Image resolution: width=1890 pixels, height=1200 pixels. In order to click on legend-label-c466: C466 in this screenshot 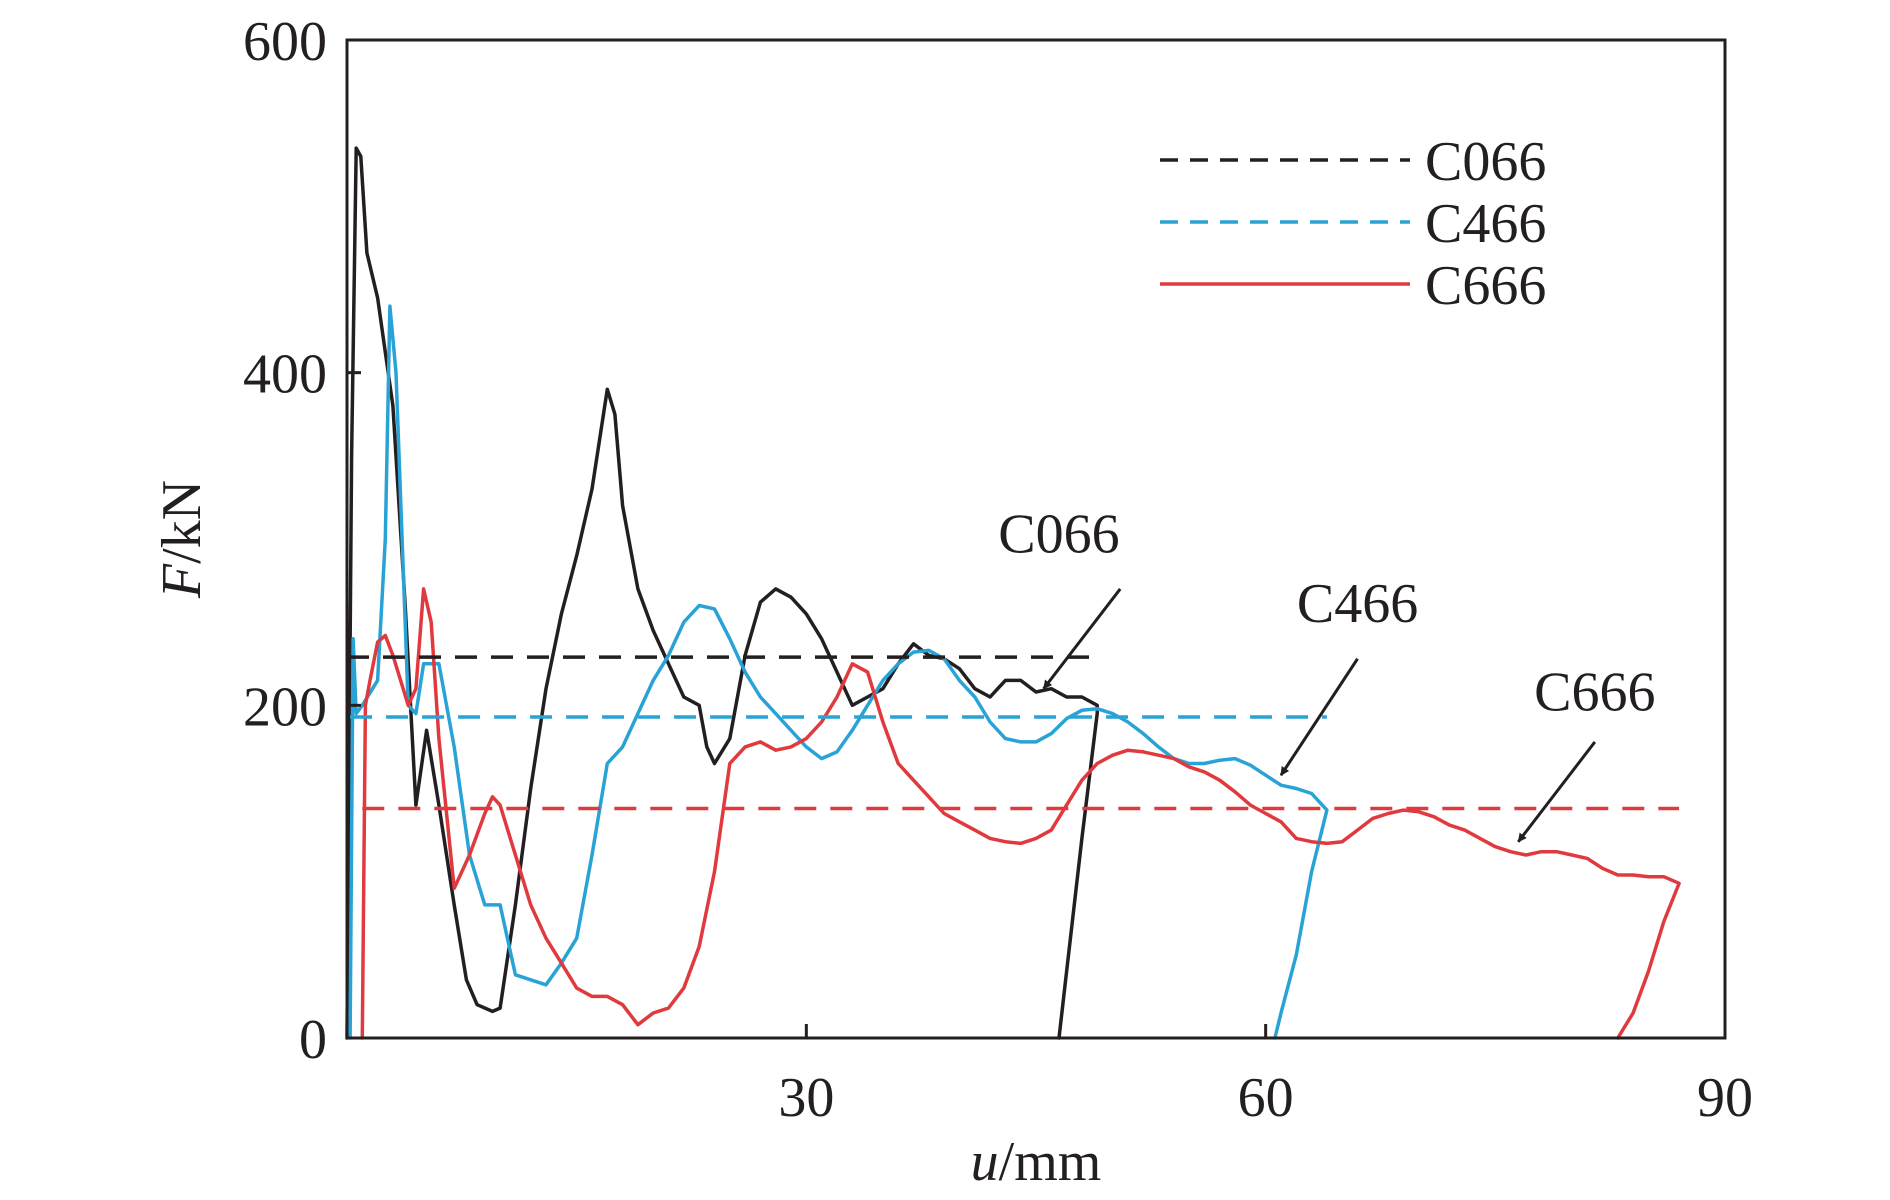, I will do `click(1485, 224)`.